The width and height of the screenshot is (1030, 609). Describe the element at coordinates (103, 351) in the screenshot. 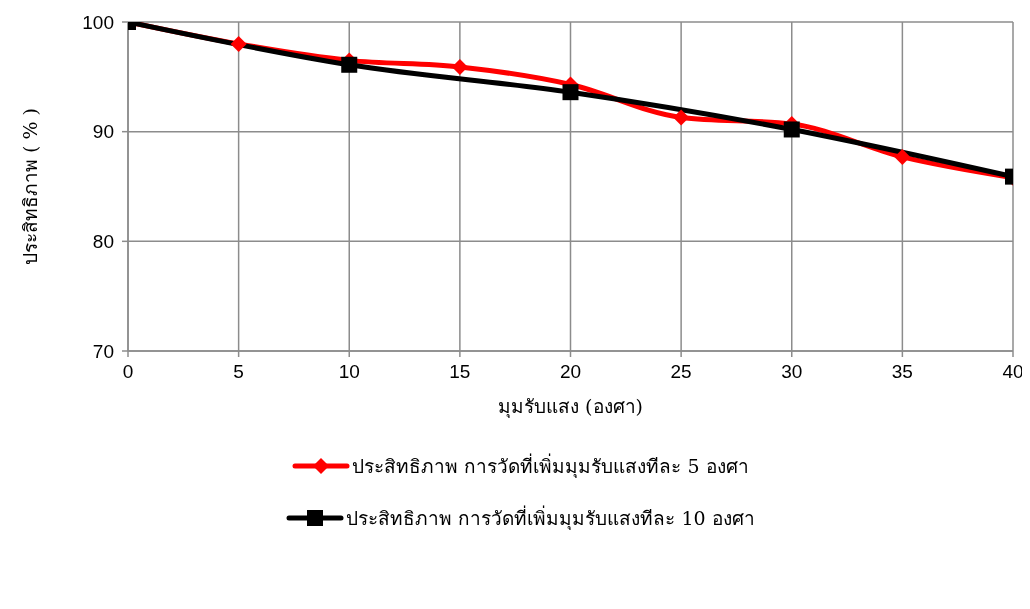

I see `y-tick-label: 70` at that location.